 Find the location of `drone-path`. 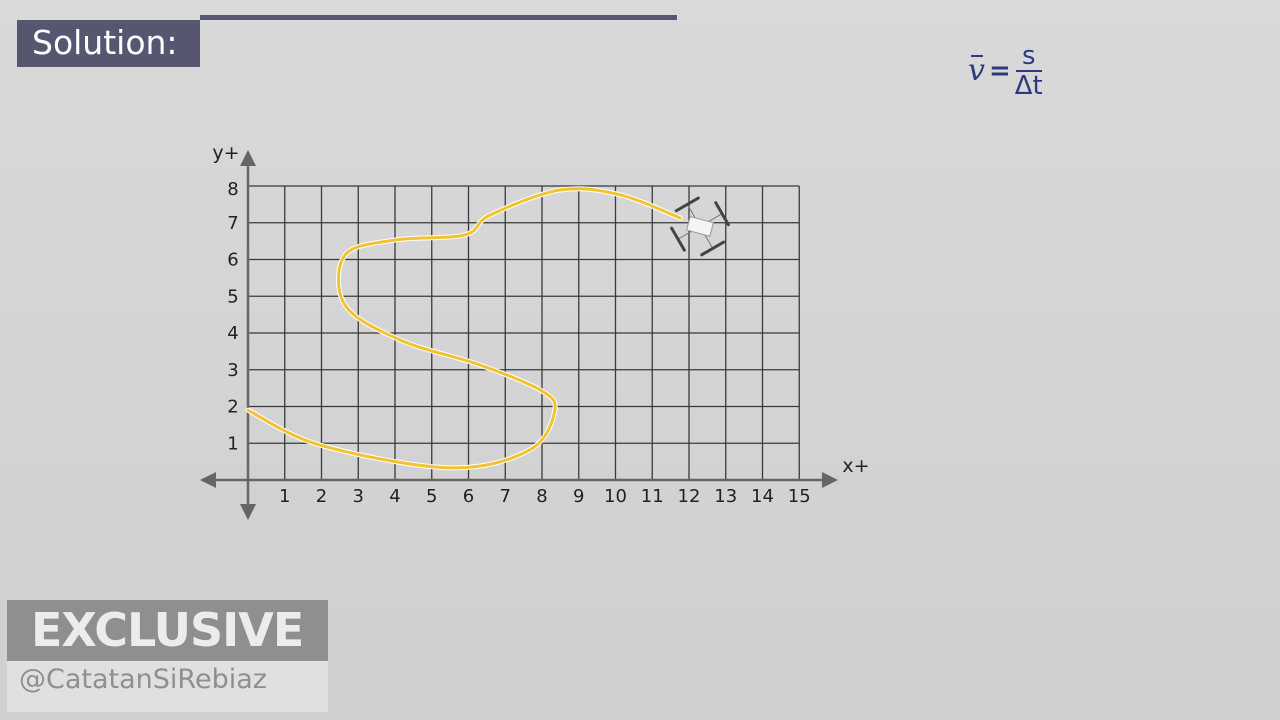

drone-path is located at coordinates (464, 328).